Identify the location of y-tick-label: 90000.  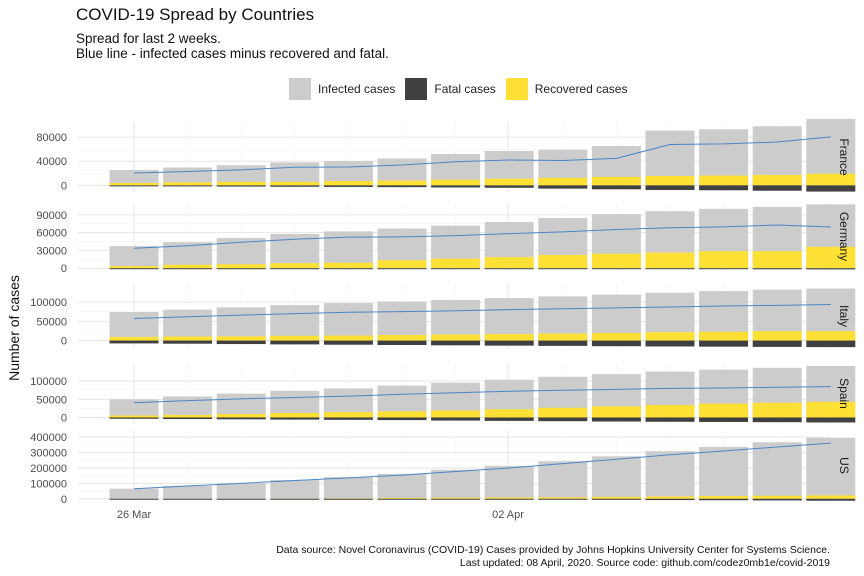
(51, 216).